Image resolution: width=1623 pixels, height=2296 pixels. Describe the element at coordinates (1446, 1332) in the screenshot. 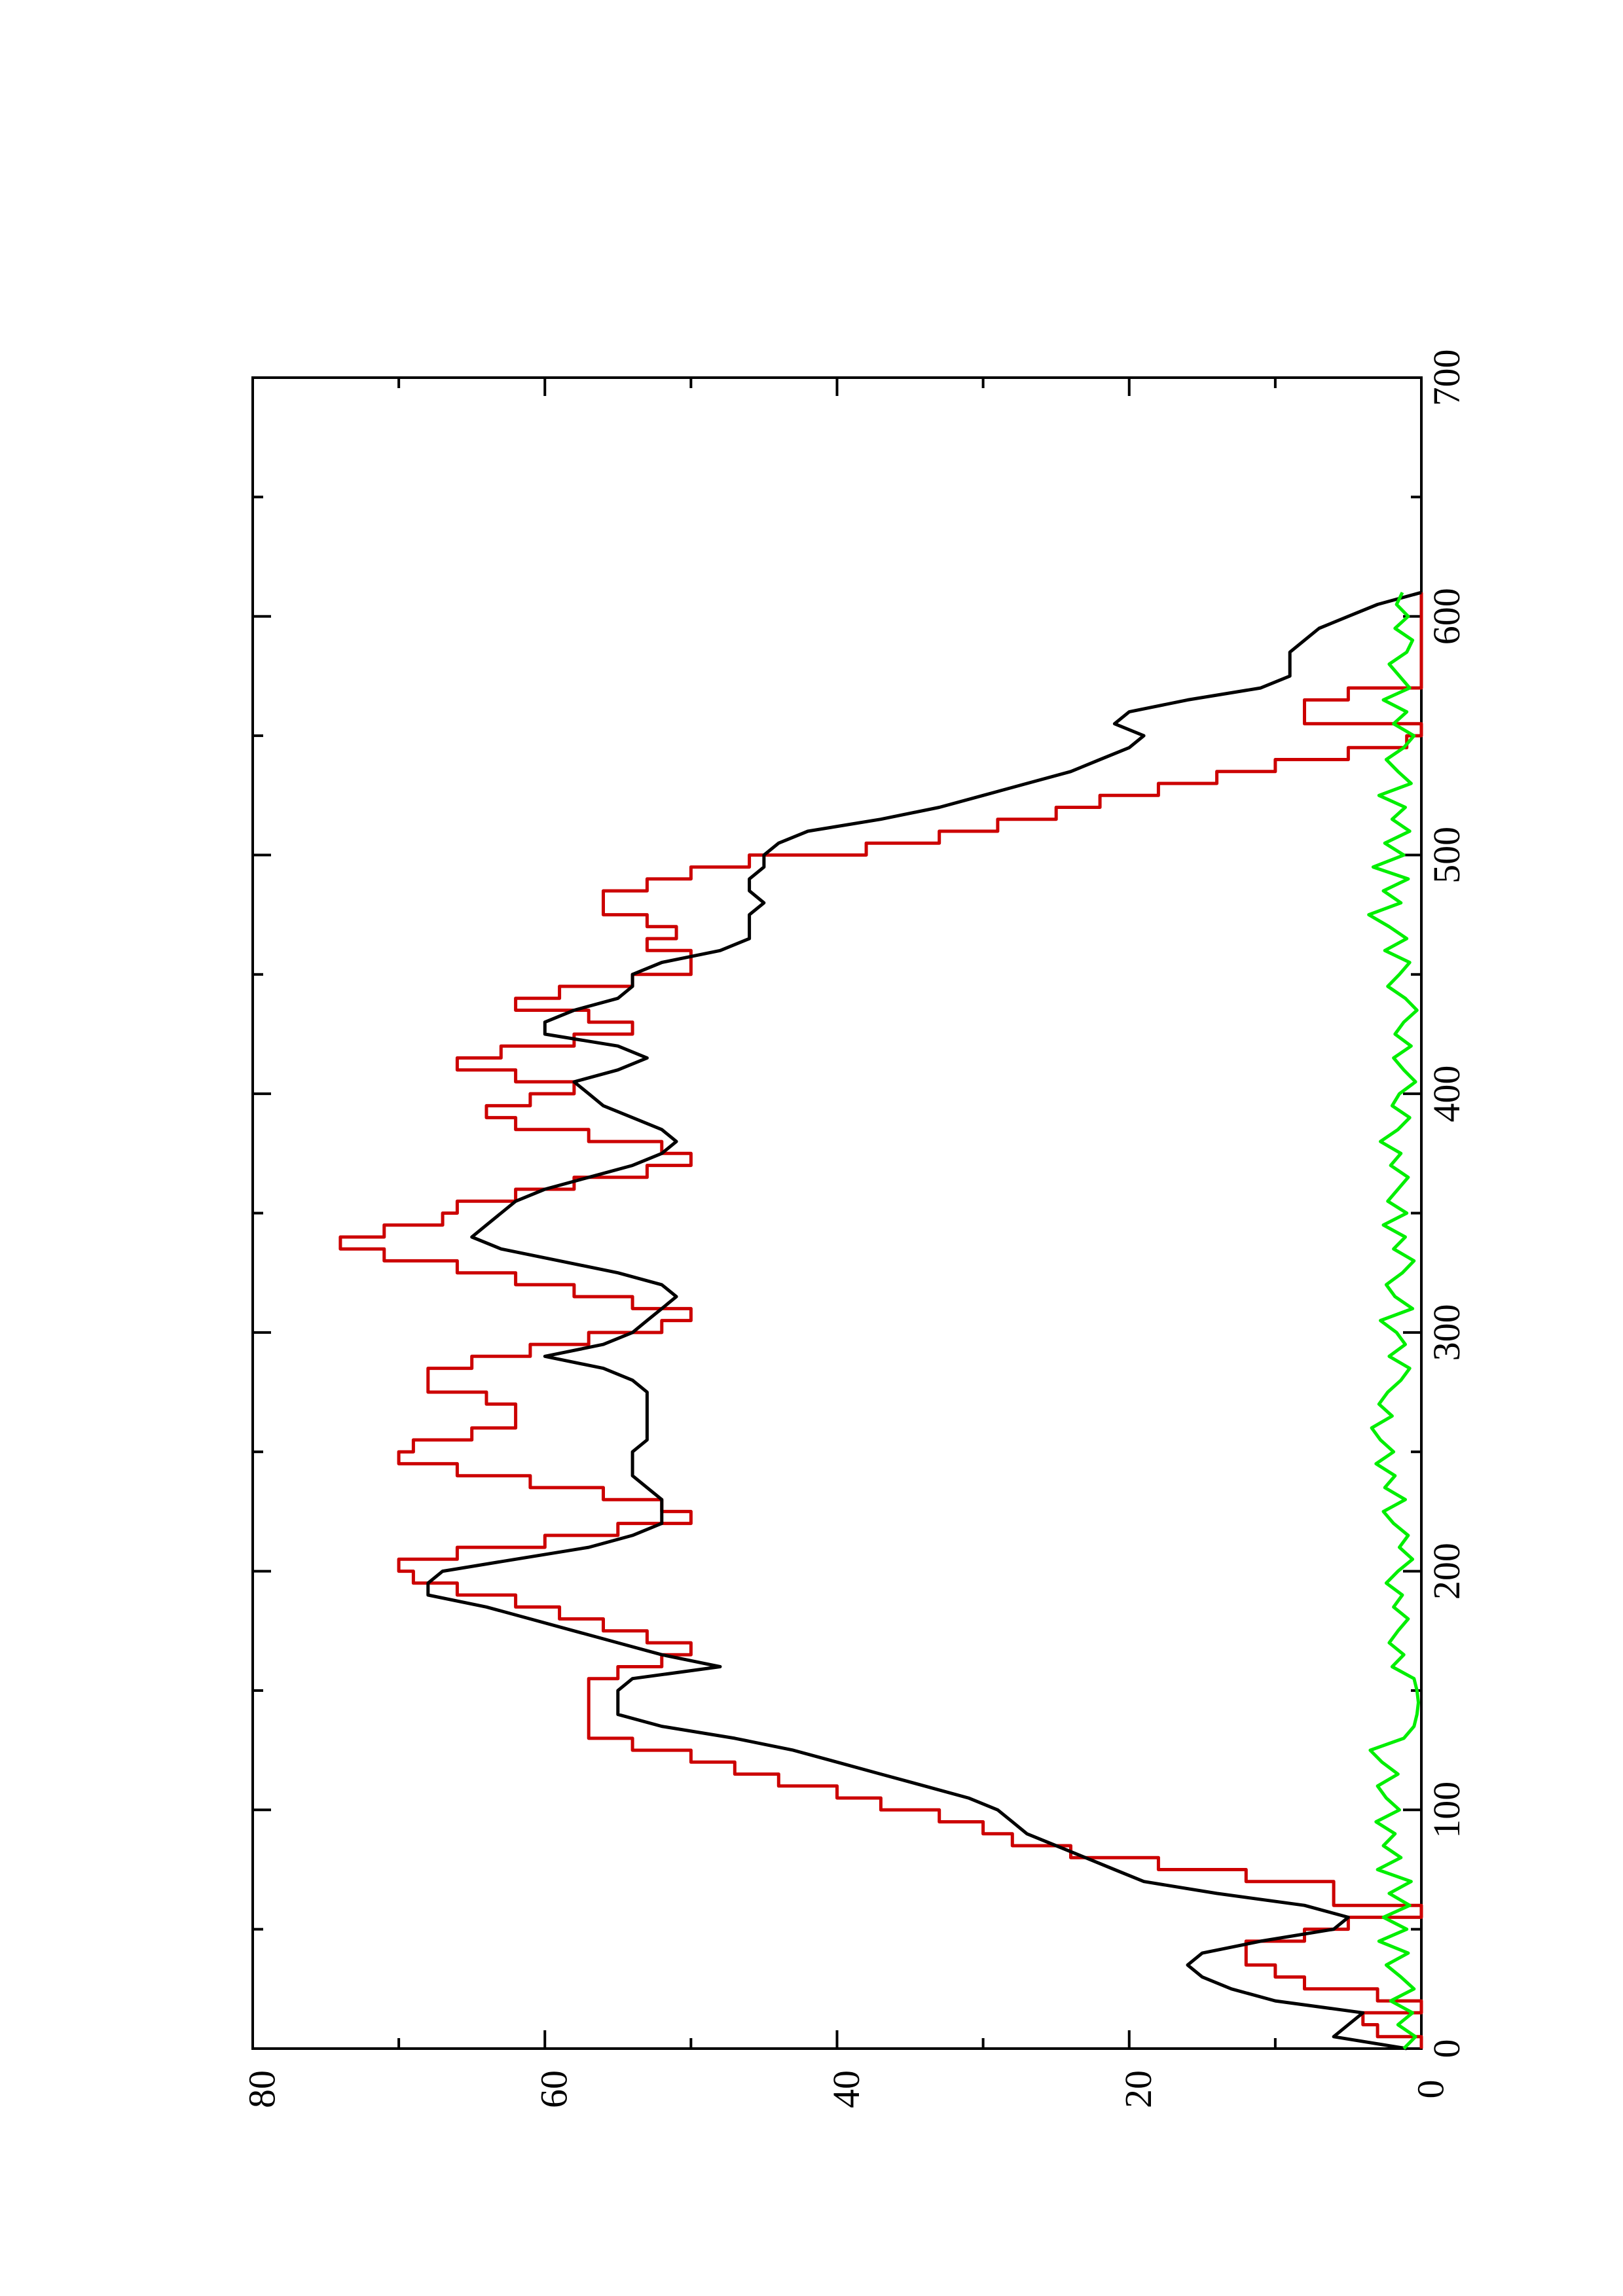

I see `x-tick-label: 300` at that location.